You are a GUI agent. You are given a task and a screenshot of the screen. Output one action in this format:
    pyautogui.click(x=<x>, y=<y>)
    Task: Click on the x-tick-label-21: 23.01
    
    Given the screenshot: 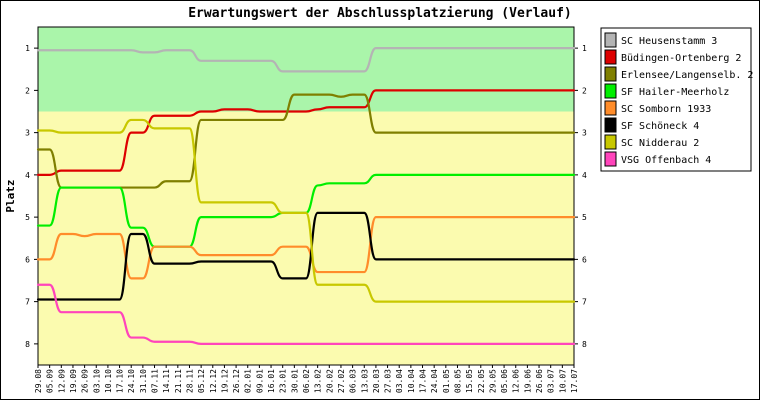 What is the action you would take?
    pyautogui.click(x=283, y=381)
    